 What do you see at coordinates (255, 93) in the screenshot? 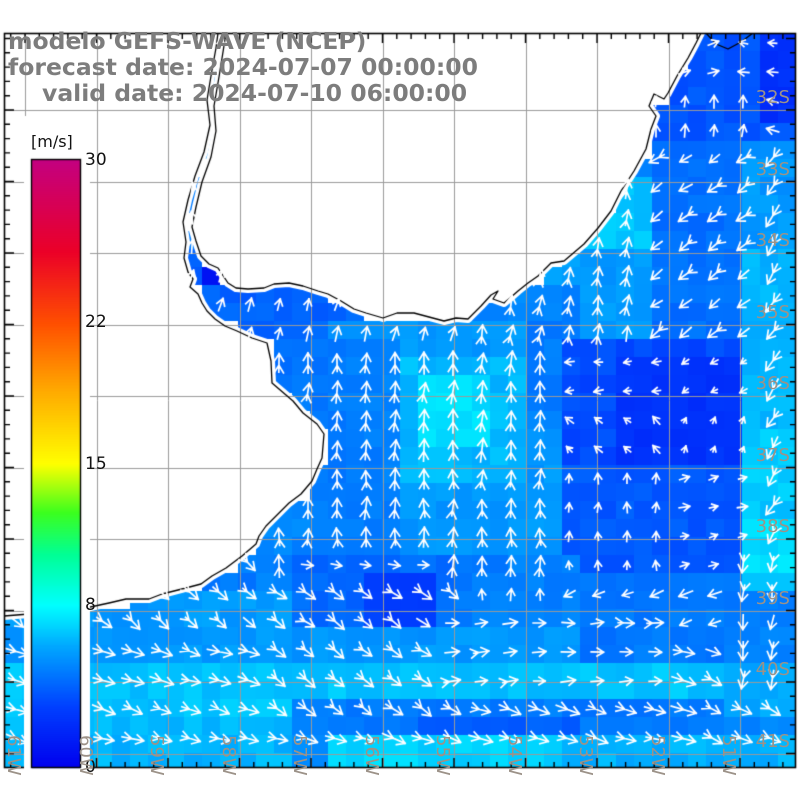
I see `valid-date: valid date: 2024-07-10 06:00:00` at bounding box center [255, 93].